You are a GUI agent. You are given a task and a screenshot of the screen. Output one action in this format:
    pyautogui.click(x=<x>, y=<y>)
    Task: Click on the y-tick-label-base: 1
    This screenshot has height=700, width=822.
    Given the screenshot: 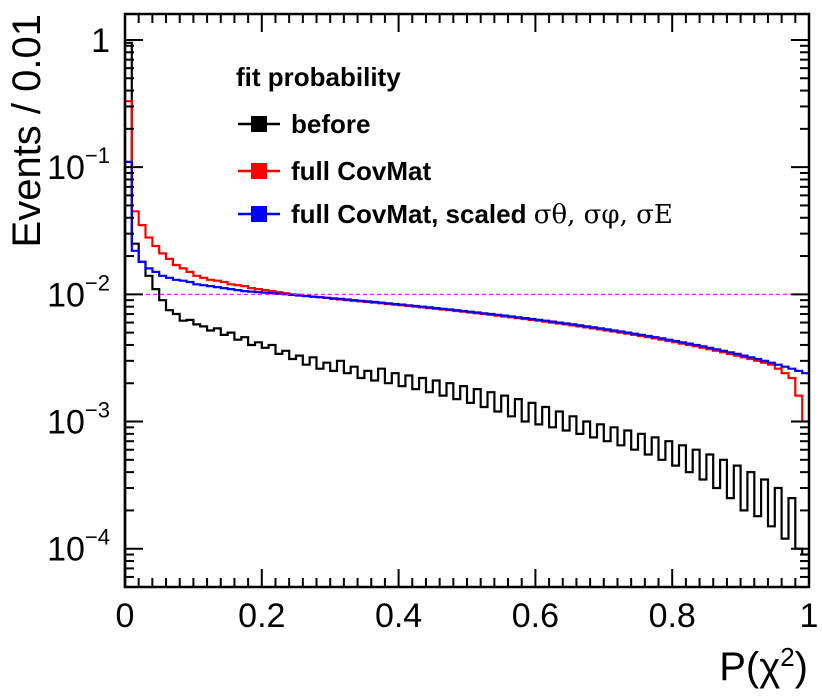 What is the action you would take?
    pyautogui.click(x=100, y=41)
    